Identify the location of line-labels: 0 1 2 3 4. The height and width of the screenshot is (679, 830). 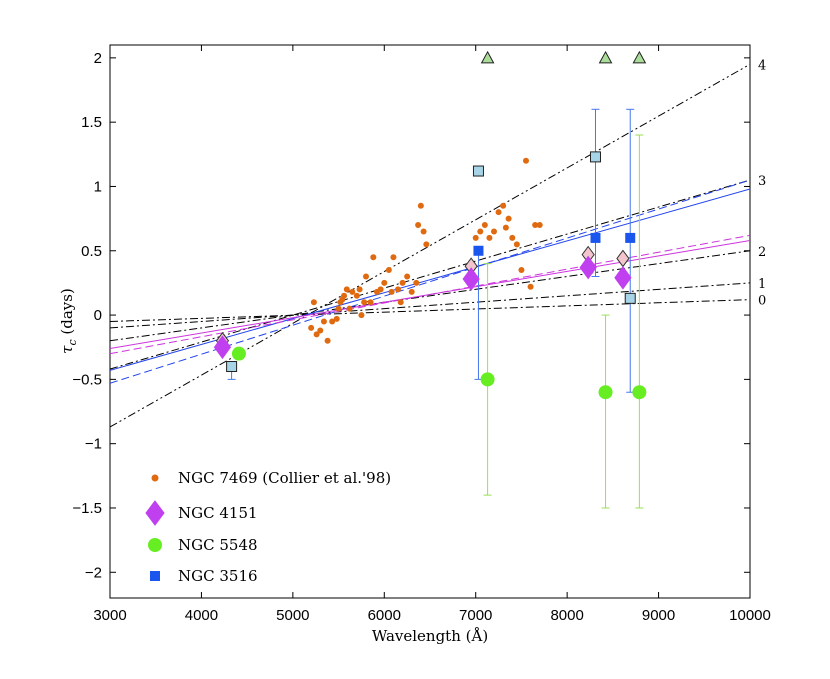
(762, 183).